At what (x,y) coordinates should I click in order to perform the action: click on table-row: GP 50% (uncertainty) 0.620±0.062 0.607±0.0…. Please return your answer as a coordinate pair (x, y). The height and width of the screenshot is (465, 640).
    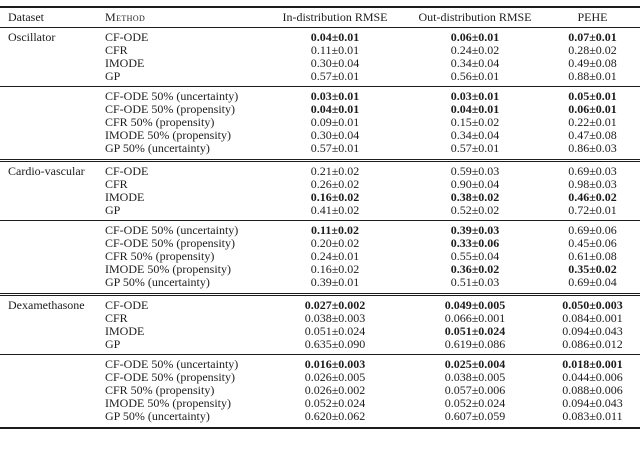
    Looking at the image, I should click on (320, 419).